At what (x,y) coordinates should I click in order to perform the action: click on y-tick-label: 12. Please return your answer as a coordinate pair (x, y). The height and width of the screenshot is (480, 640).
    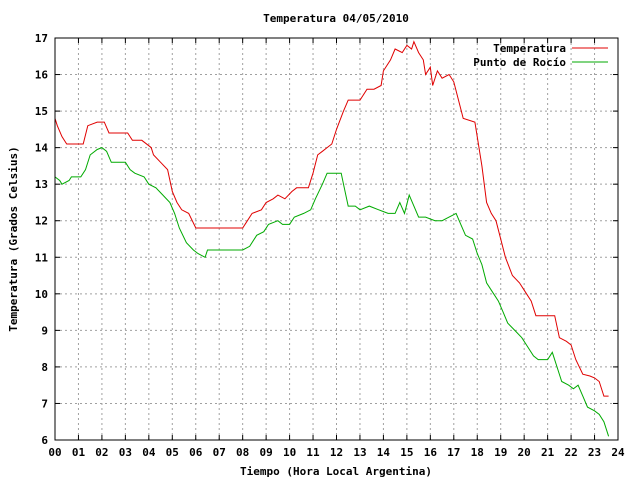
    Looking at the image, I should click on (41, 221).